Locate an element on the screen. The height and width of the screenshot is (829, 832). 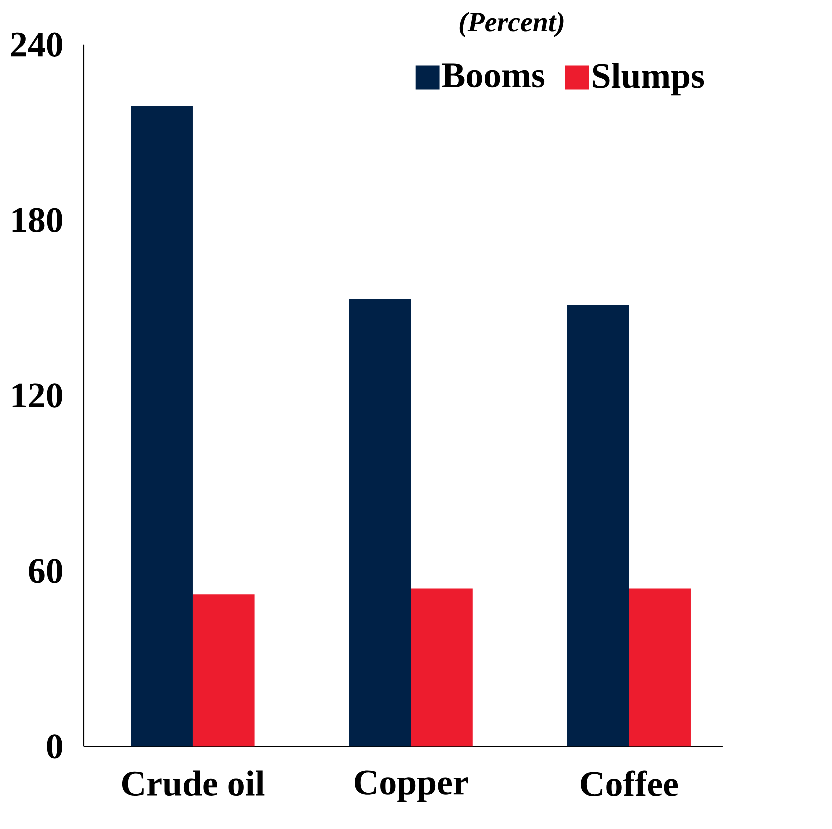
y-tick-label: 60 is located at coordinates (45, 571).